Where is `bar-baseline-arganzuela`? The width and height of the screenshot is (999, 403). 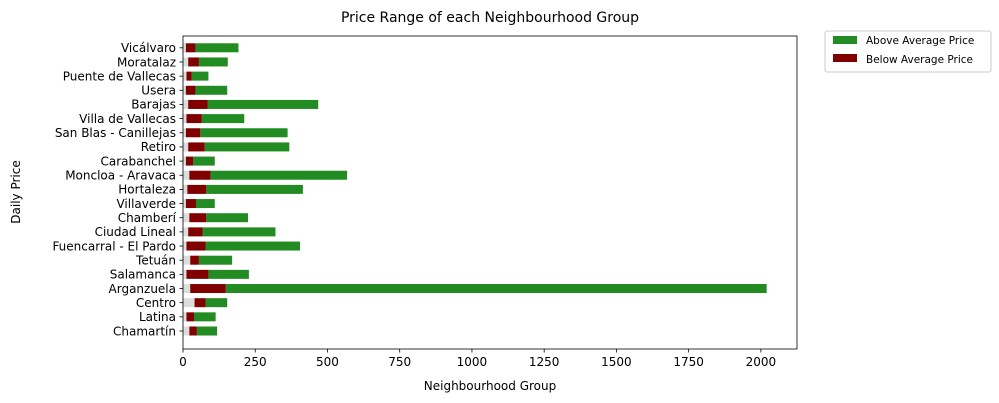
bar-baseline-arganzuela is located at coordinates (187, 289).